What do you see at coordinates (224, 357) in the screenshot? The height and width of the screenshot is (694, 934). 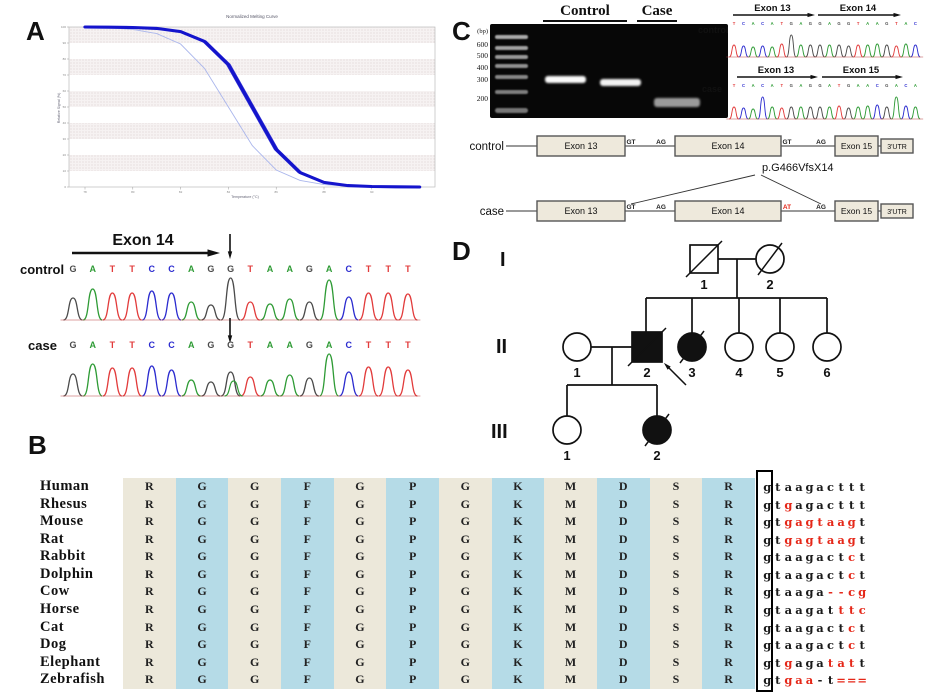 I see `sanger-row-case: case G A T T C C A G G T A A G A C T T T` at bounding box center [224, 357].